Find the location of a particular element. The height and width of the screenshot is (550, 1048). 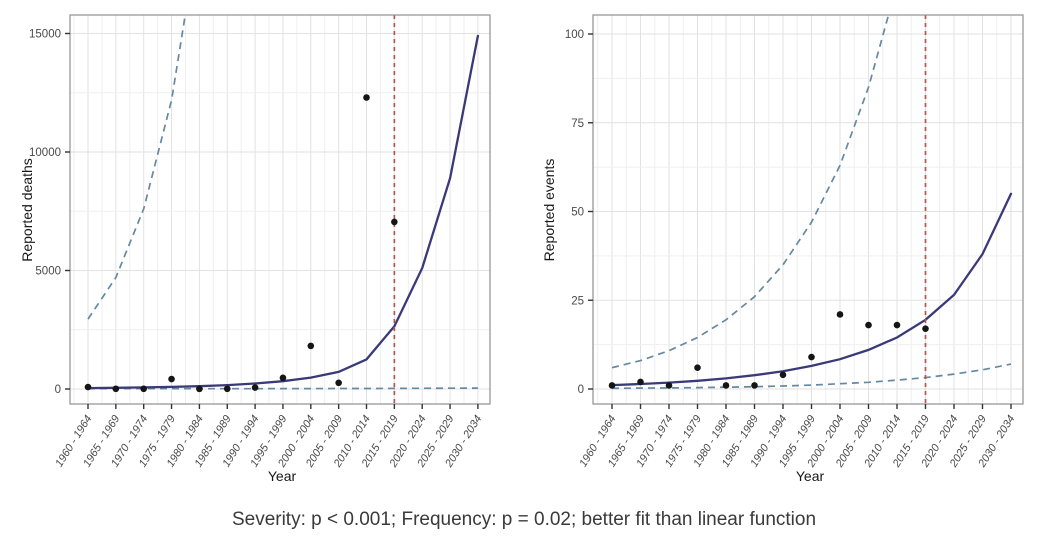

ci-upper-line is located at coordinates (137, 167).